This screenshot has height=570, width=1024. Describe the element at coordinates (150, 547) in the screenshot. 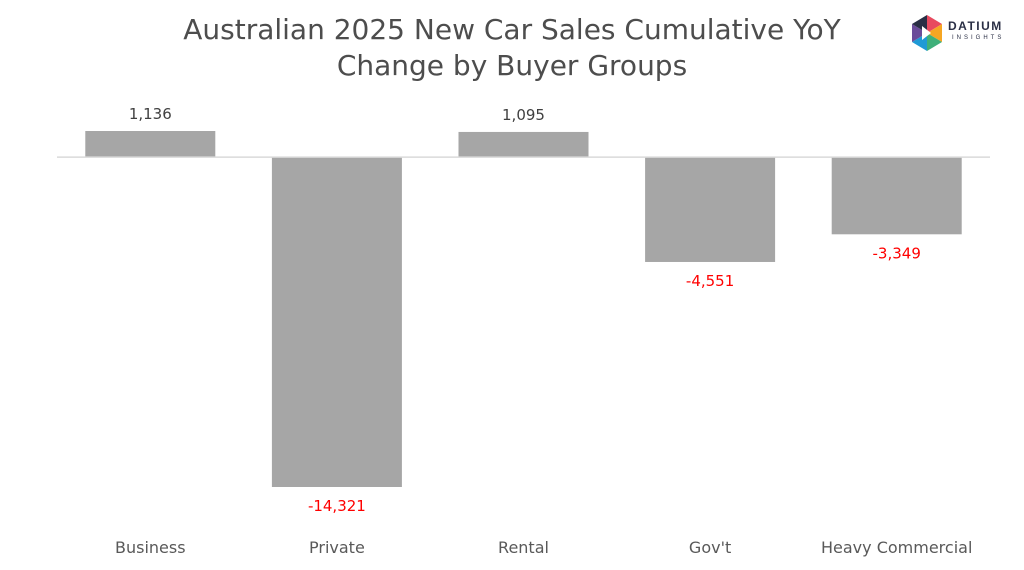

I see `category-tick-label: Business` at that location.